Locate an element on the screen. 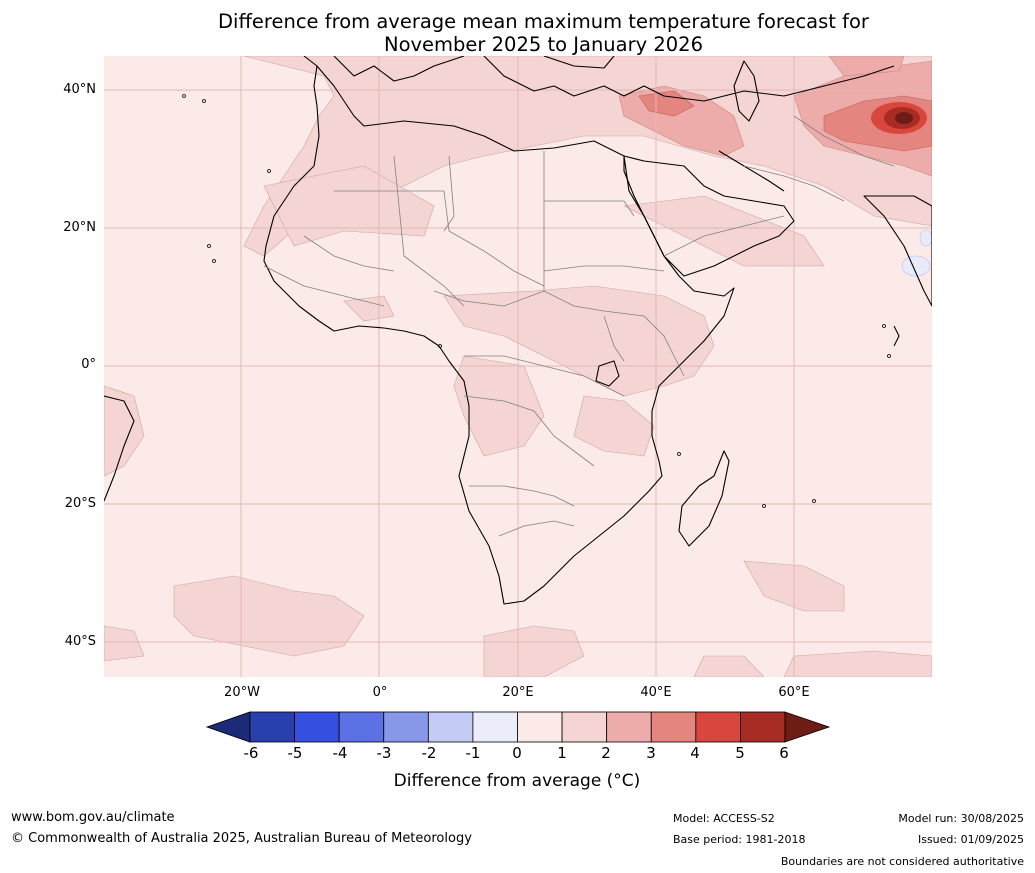 The width and height of the screenshot is (1035, 873). colorbar-cells is located at coordinates (518, 727).